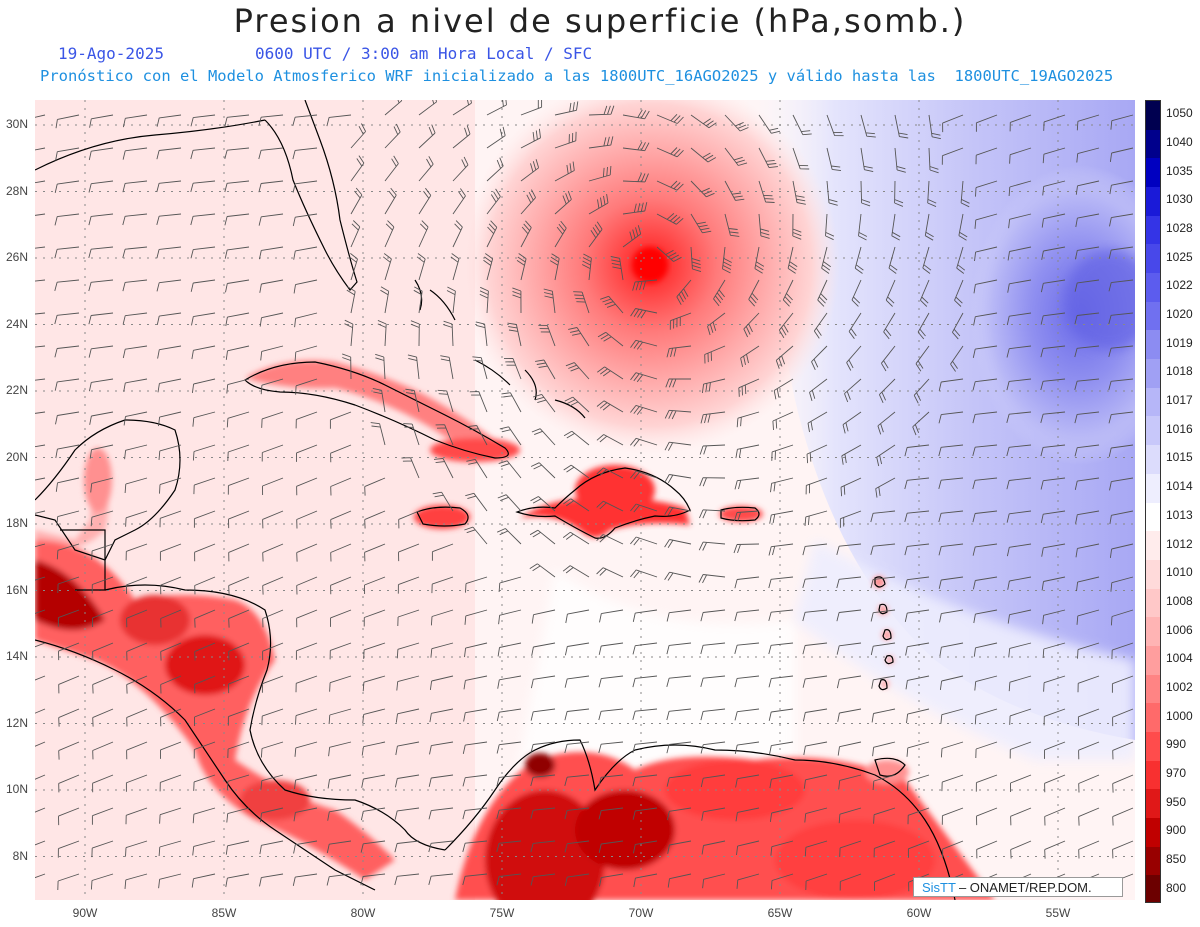 The width and height of the screenshot is (1200, 927). Describe the element at coordinates (1179, 113) in the screenshot. I see `colorbar-label: 1050` at that location.